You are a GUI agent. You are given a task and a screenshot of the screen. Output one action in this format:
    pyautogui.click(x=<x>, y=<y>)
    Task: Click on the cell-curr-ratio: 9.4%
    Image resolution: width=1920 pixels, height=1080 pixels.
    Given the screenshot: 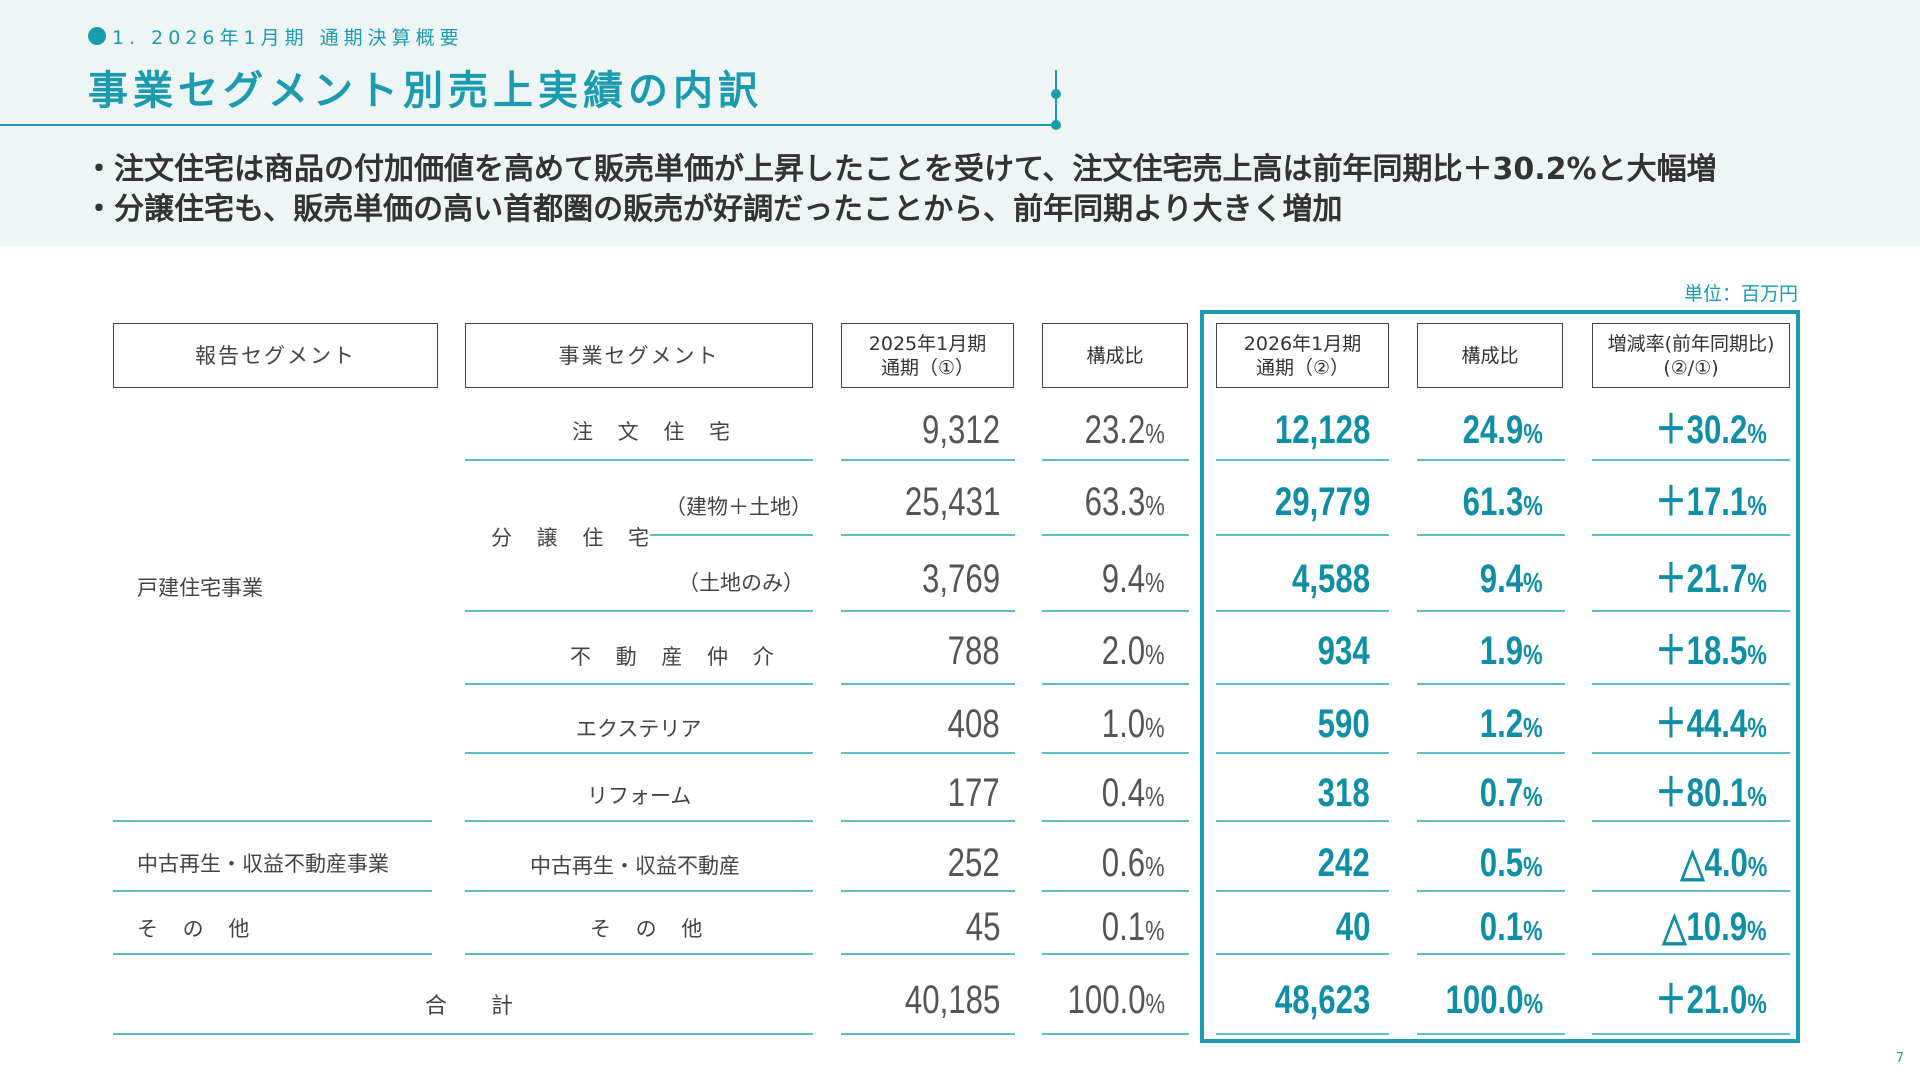 What is the action you would take?
    pyautogui.click(x=1511, y=581)
    